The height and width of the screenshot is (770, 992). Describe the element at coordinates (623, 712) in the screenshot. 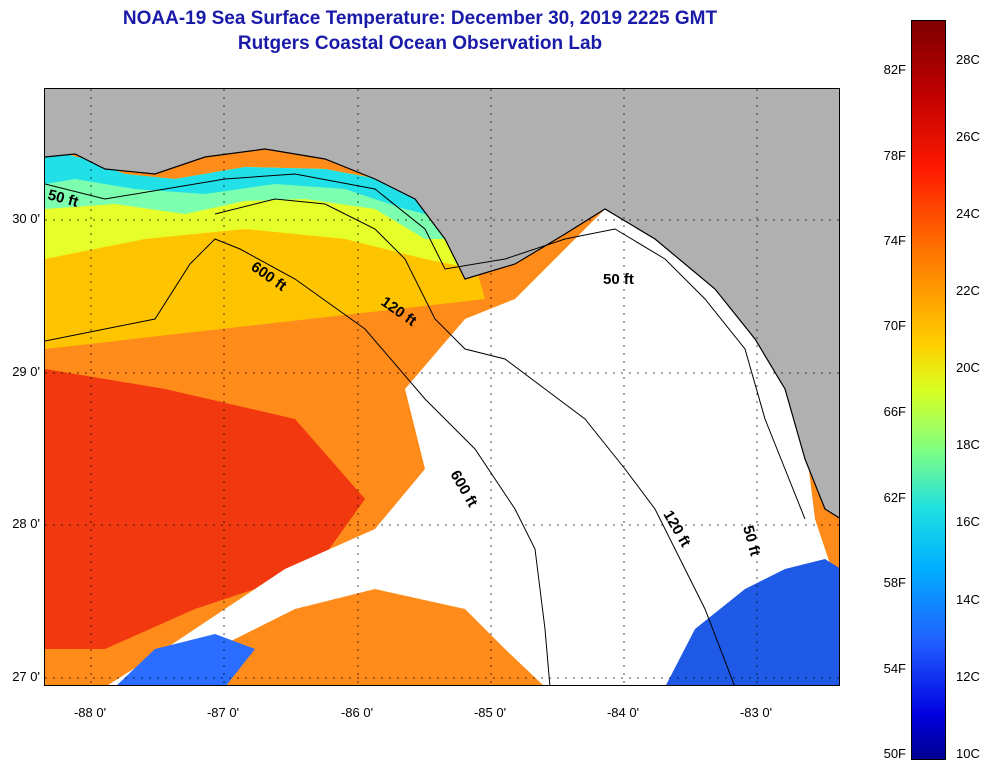

I see `longitude-label: -84 0'` at that location.